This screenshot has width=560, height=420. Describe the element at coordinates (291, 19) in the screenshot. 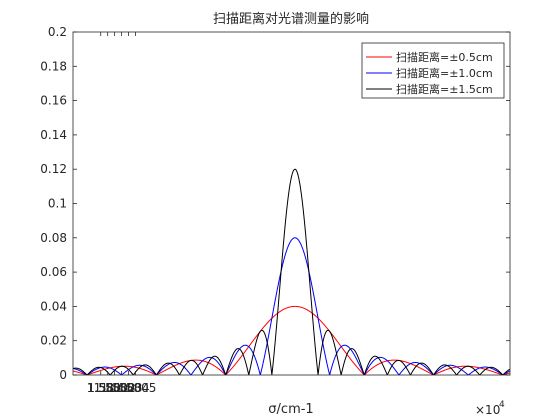

I see `chart-title: 扫描距离对光谱测量的影响` at that location.